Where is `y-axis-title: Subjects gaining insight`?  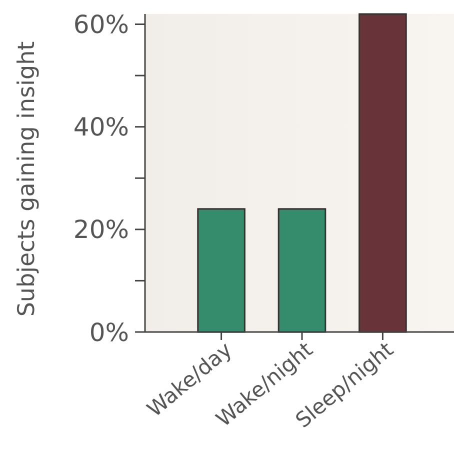 y-axis-title: Subjects gaining insight is located at coordinates (27, 179).